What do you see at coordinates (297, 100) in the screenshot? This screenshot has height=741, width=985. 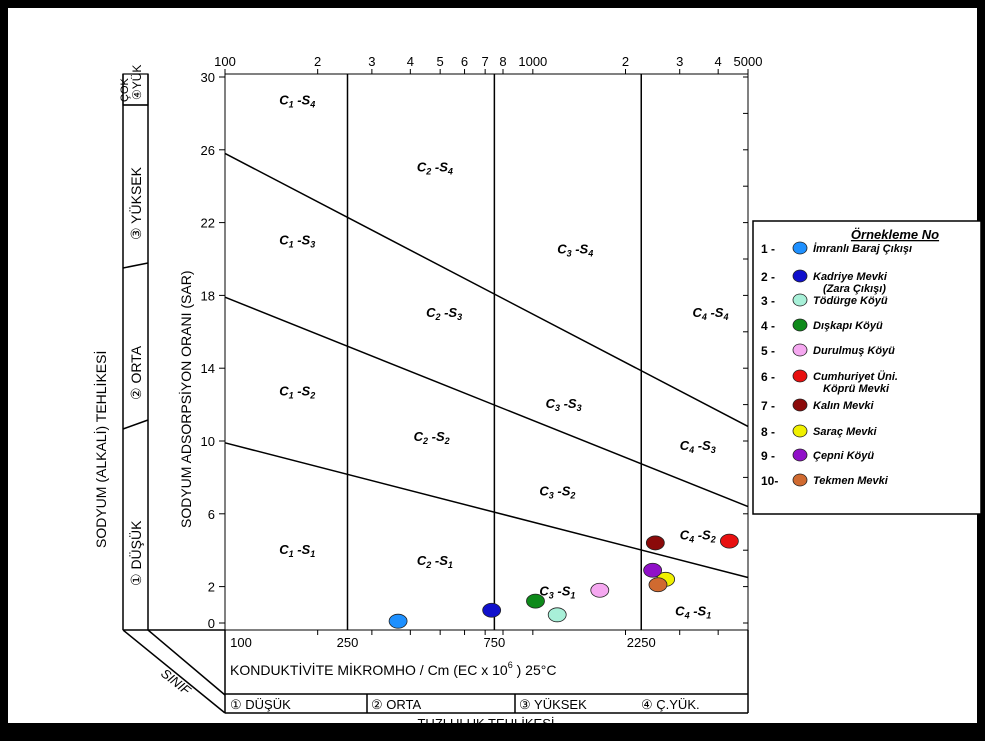 I see `zone-label: C1 -S4` at bounding box center [297, 100].